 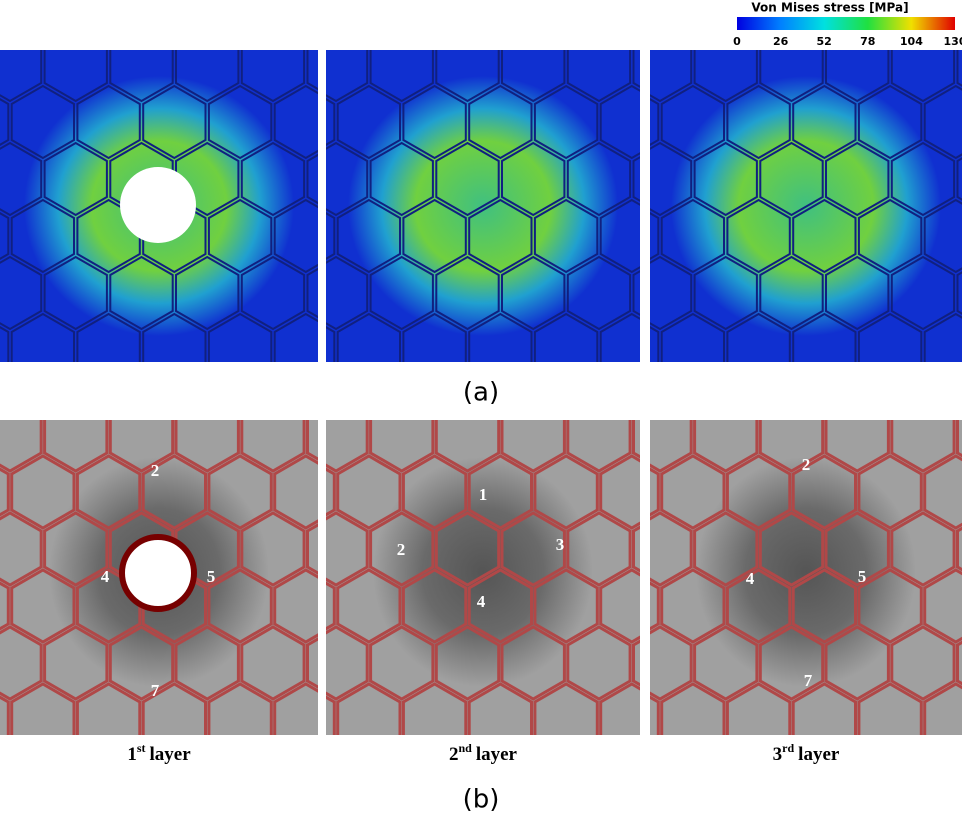 What do you see at coordinates (481, 800) in the screenshot?
I see `caption: (b)` at bounding box center [481, 800].